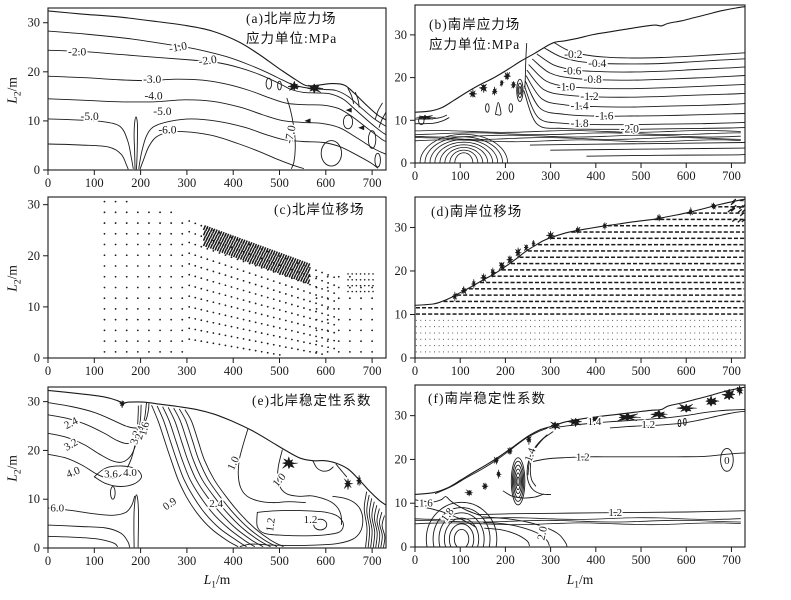  Describe the element at coordinates (579, 106) in the screenshot. I see `contour-label: -1.4` at that location.